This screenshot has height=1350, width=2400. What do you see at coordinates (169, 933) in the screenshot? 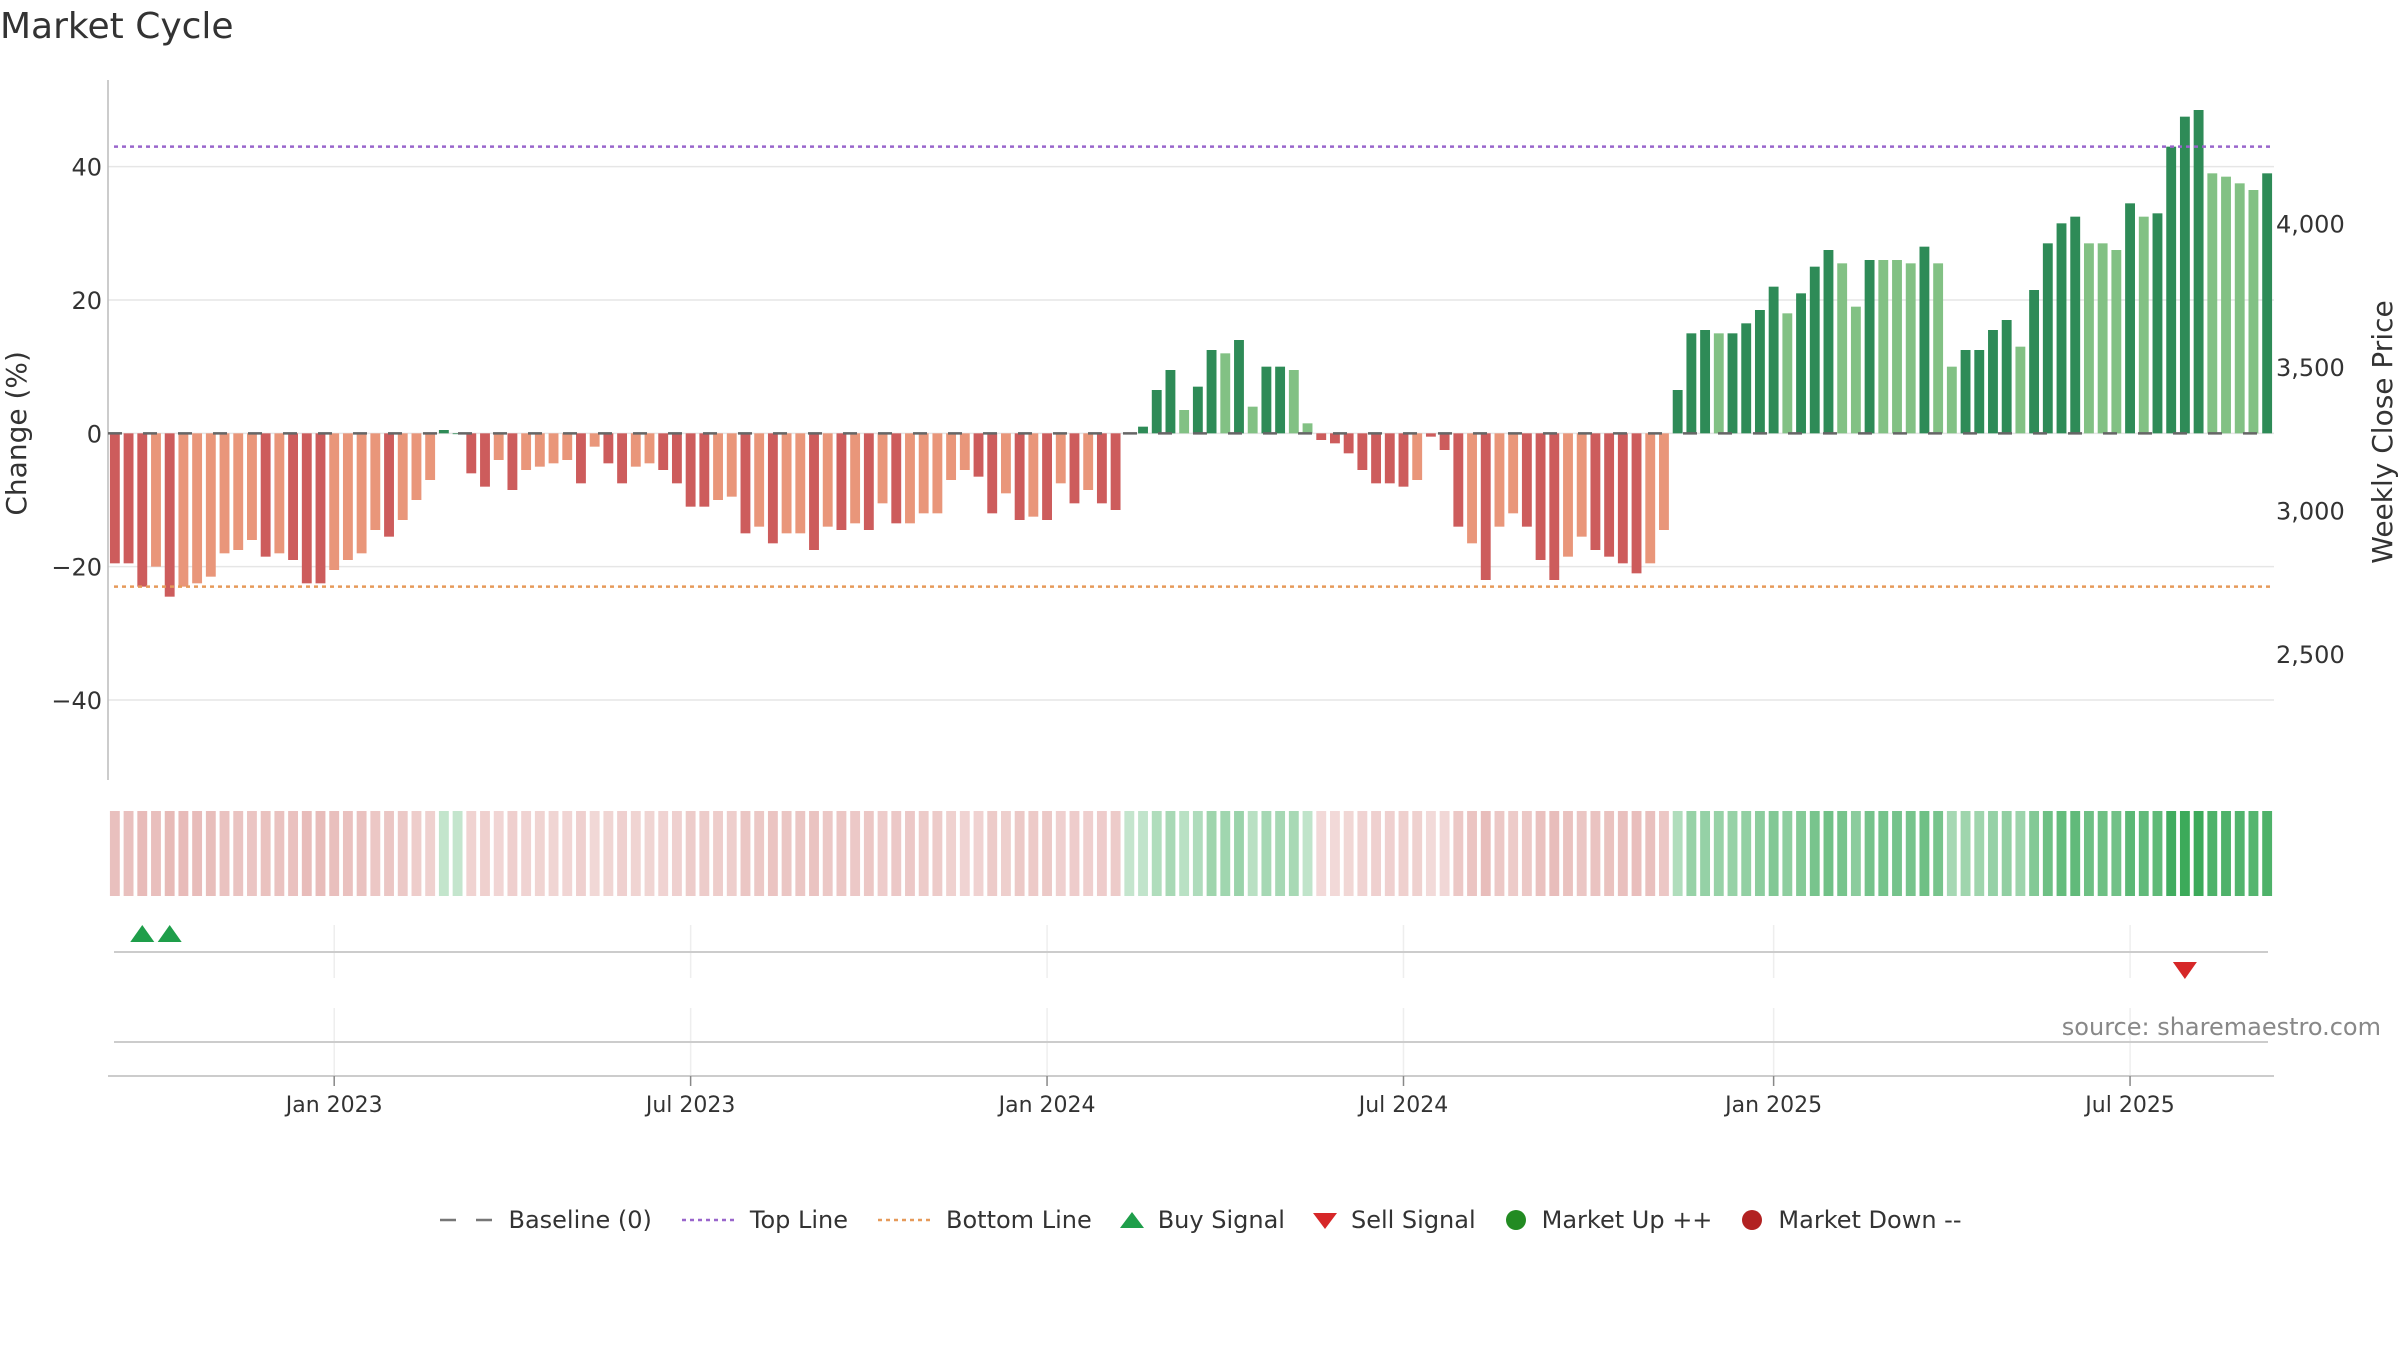
I see `buy-signal-marker` at bounding box center [169, 933].